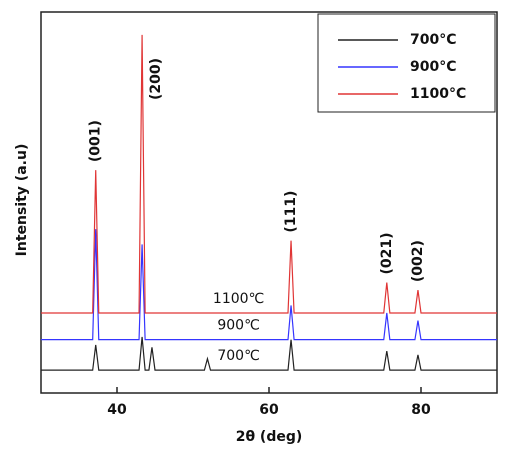 The image size is (511, 455). Describe the element at coordinates (117, 410) in the screenshot. I see `x-tick-label: 40` at that location.